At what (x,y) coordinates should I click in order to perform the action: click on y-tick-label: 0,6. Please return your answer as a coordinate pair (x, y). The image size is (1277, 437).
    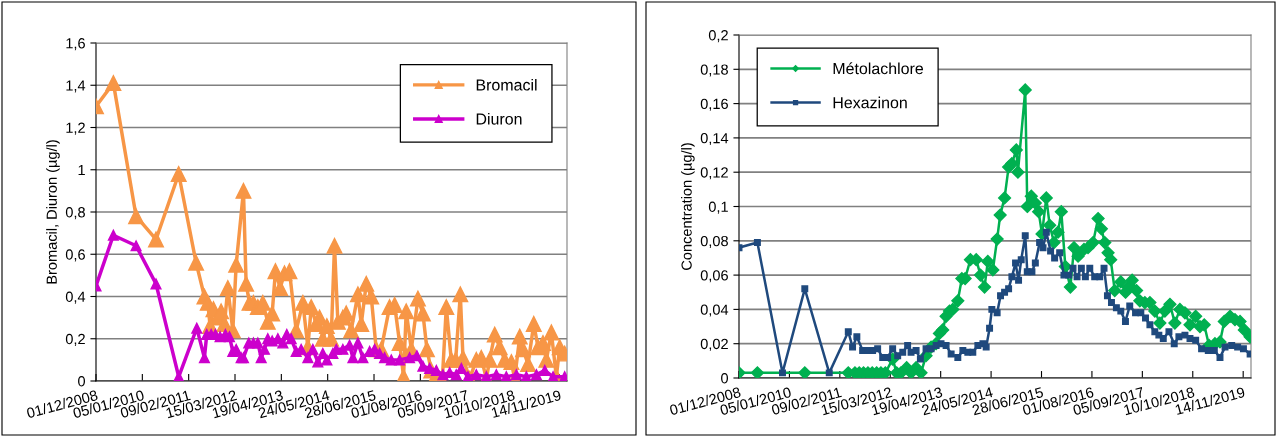
    Looking at the image, I should click on (75, 255).